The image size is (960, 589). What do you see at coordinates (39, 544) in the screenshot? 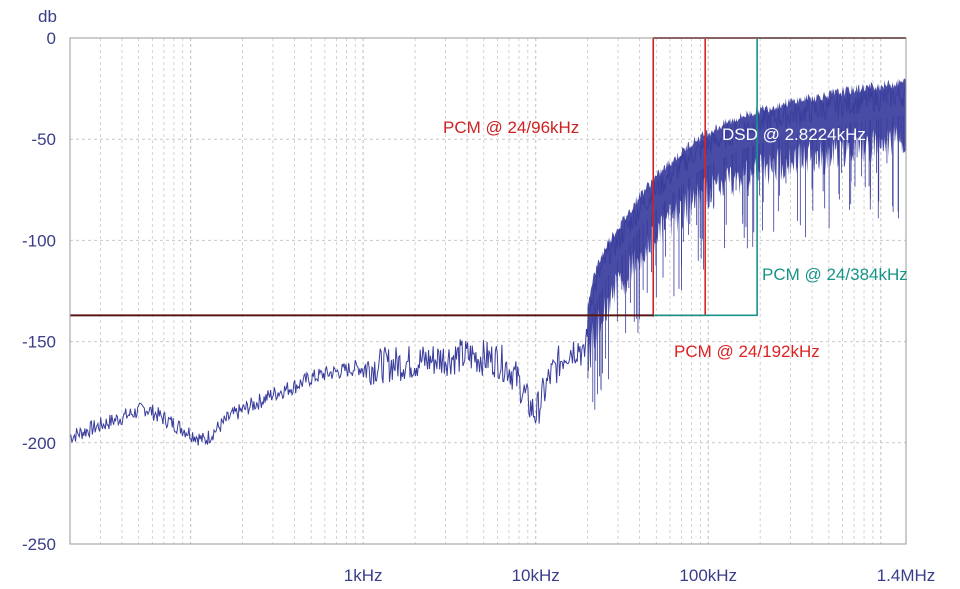
I see `y-tick-label: -250` at bounding box center [39, 544].